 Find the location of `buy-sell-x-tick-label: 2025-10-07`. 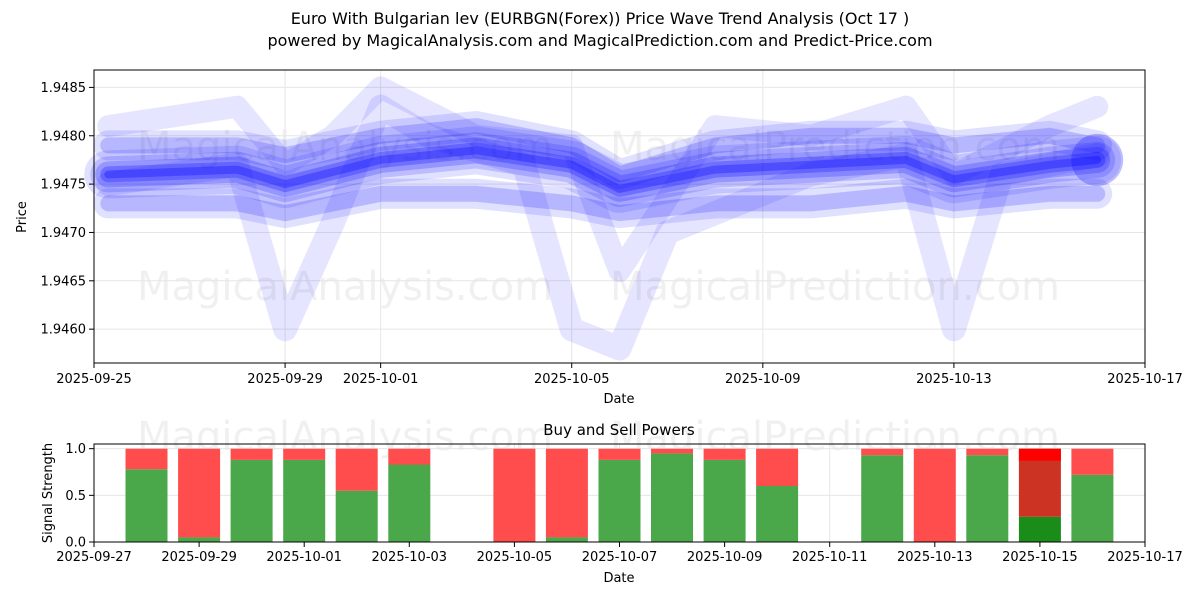

buy-sell-x-tick-label: 2025-10-07 is located at coordinates (620, 557).